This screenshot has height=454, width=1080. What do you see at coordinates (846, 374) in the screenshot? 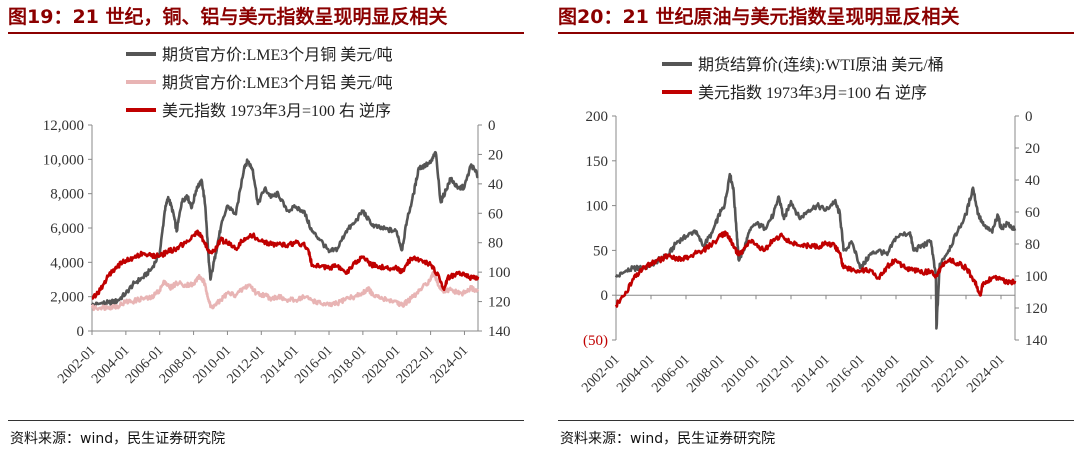
I see `x-tick-label: 2016-01` at bounding box center [846, 374].